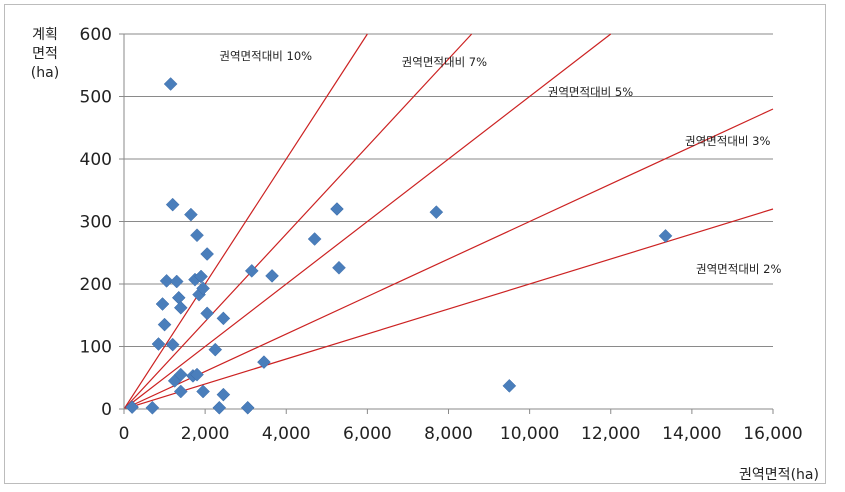 The height and width of the screenshot is (492, 845). I want to click on y-axis-title-line: 면적, so click(45, 54).